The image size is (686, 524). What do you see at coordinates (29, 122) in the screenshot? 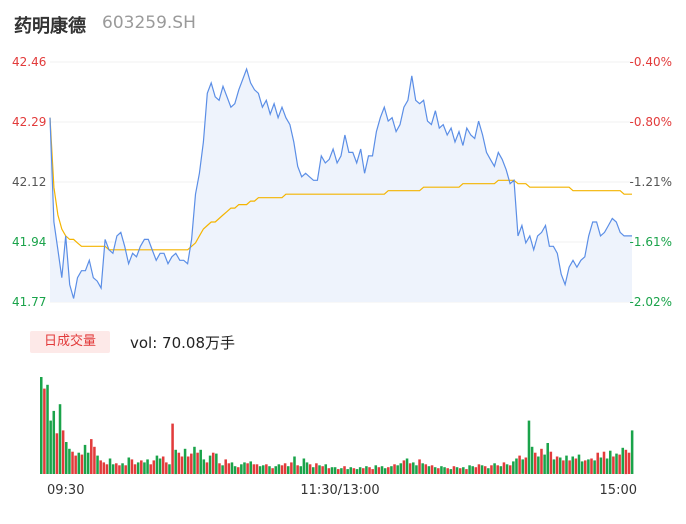
I see `y-tick-left-1: 42.29` at bounding box center [29, 122].